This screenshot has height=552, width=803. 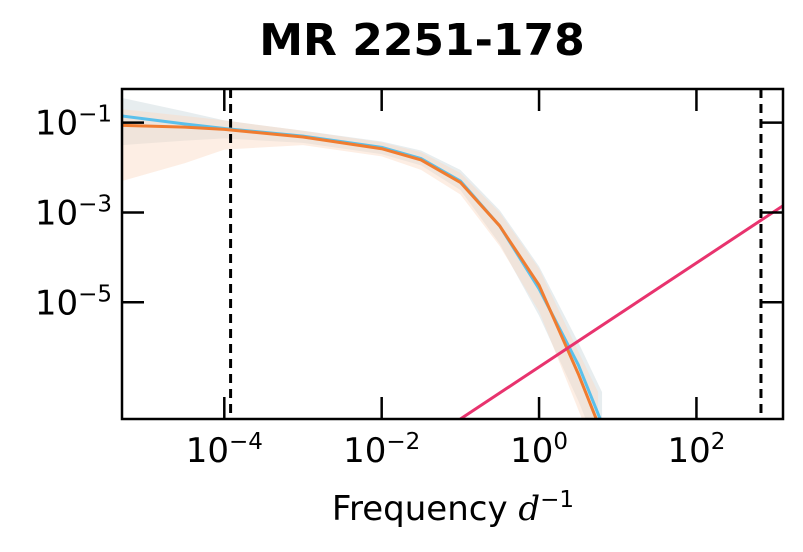 I want to click on x-tick-label: 10⁻², so click(x=381, y=450).